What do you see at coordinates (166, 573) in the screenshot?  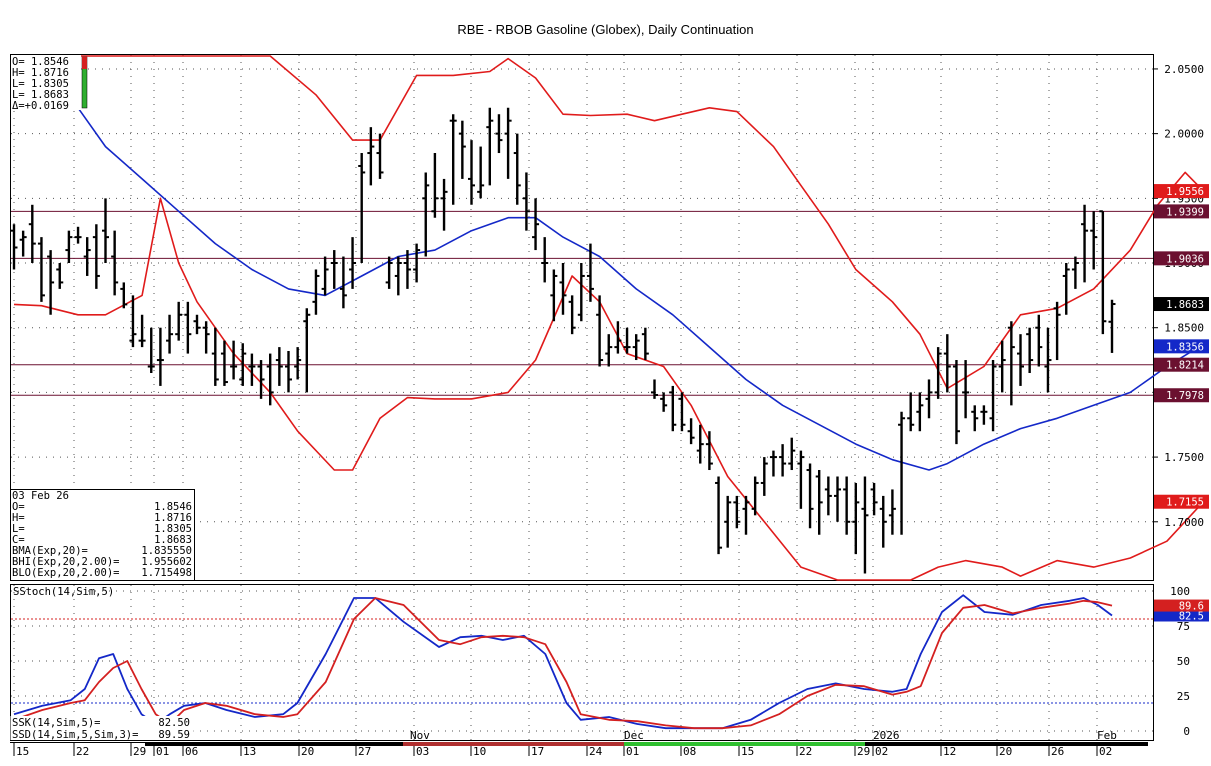 I see `info-row-value: 1.715498` at bounding box center [166, 573].